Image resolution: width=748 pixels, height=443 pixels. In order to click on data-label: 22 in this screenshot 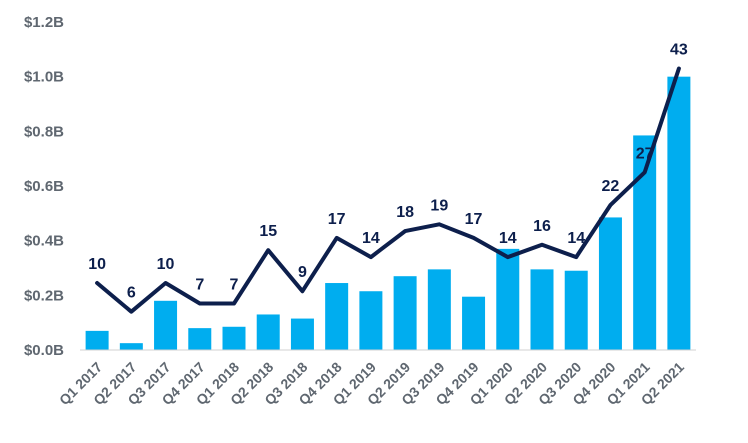, I will do `click(611, 186)`.